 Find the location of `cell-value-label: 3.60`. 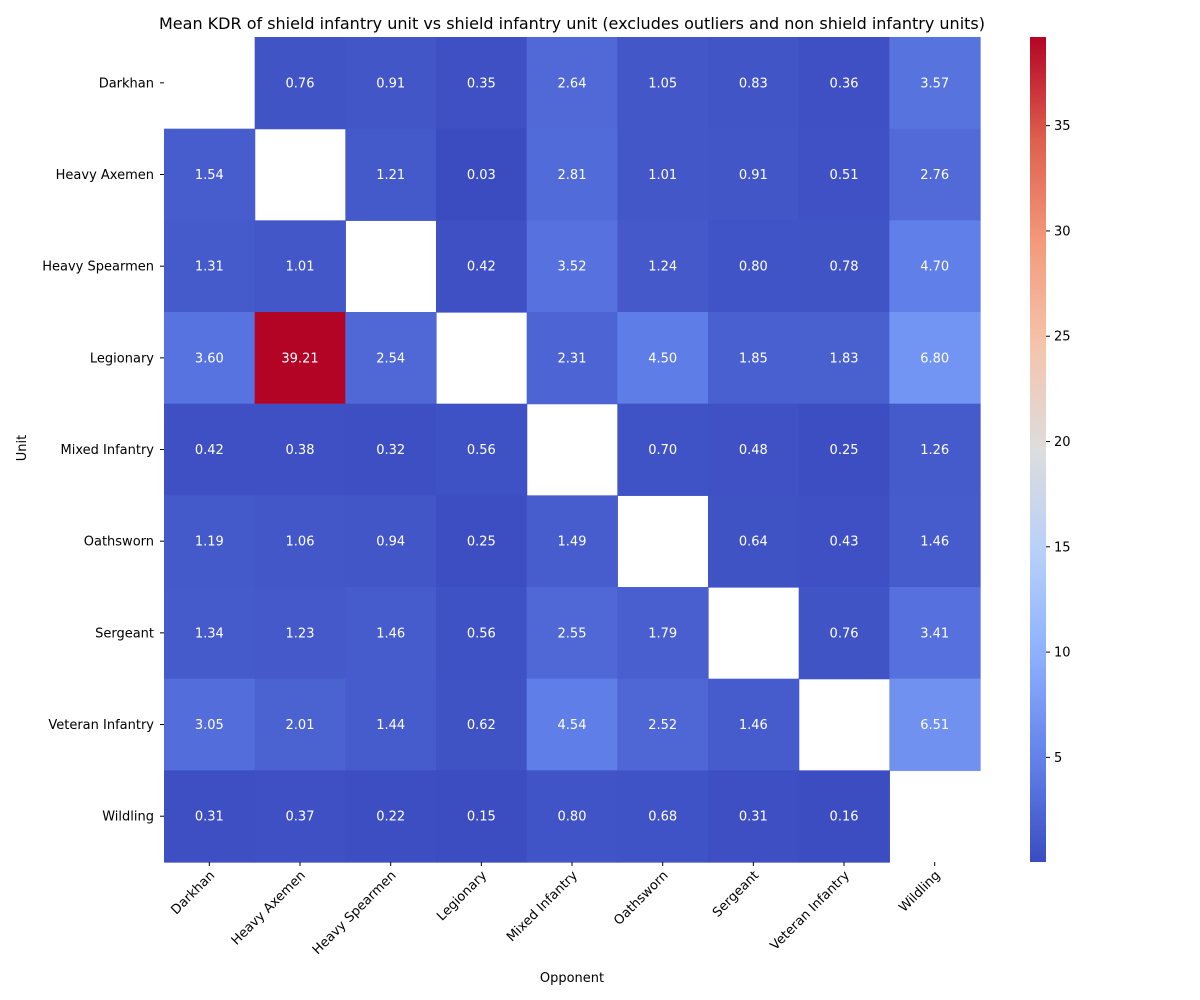

cell-value-label: 3.60 is located at coordinates (209, 358).